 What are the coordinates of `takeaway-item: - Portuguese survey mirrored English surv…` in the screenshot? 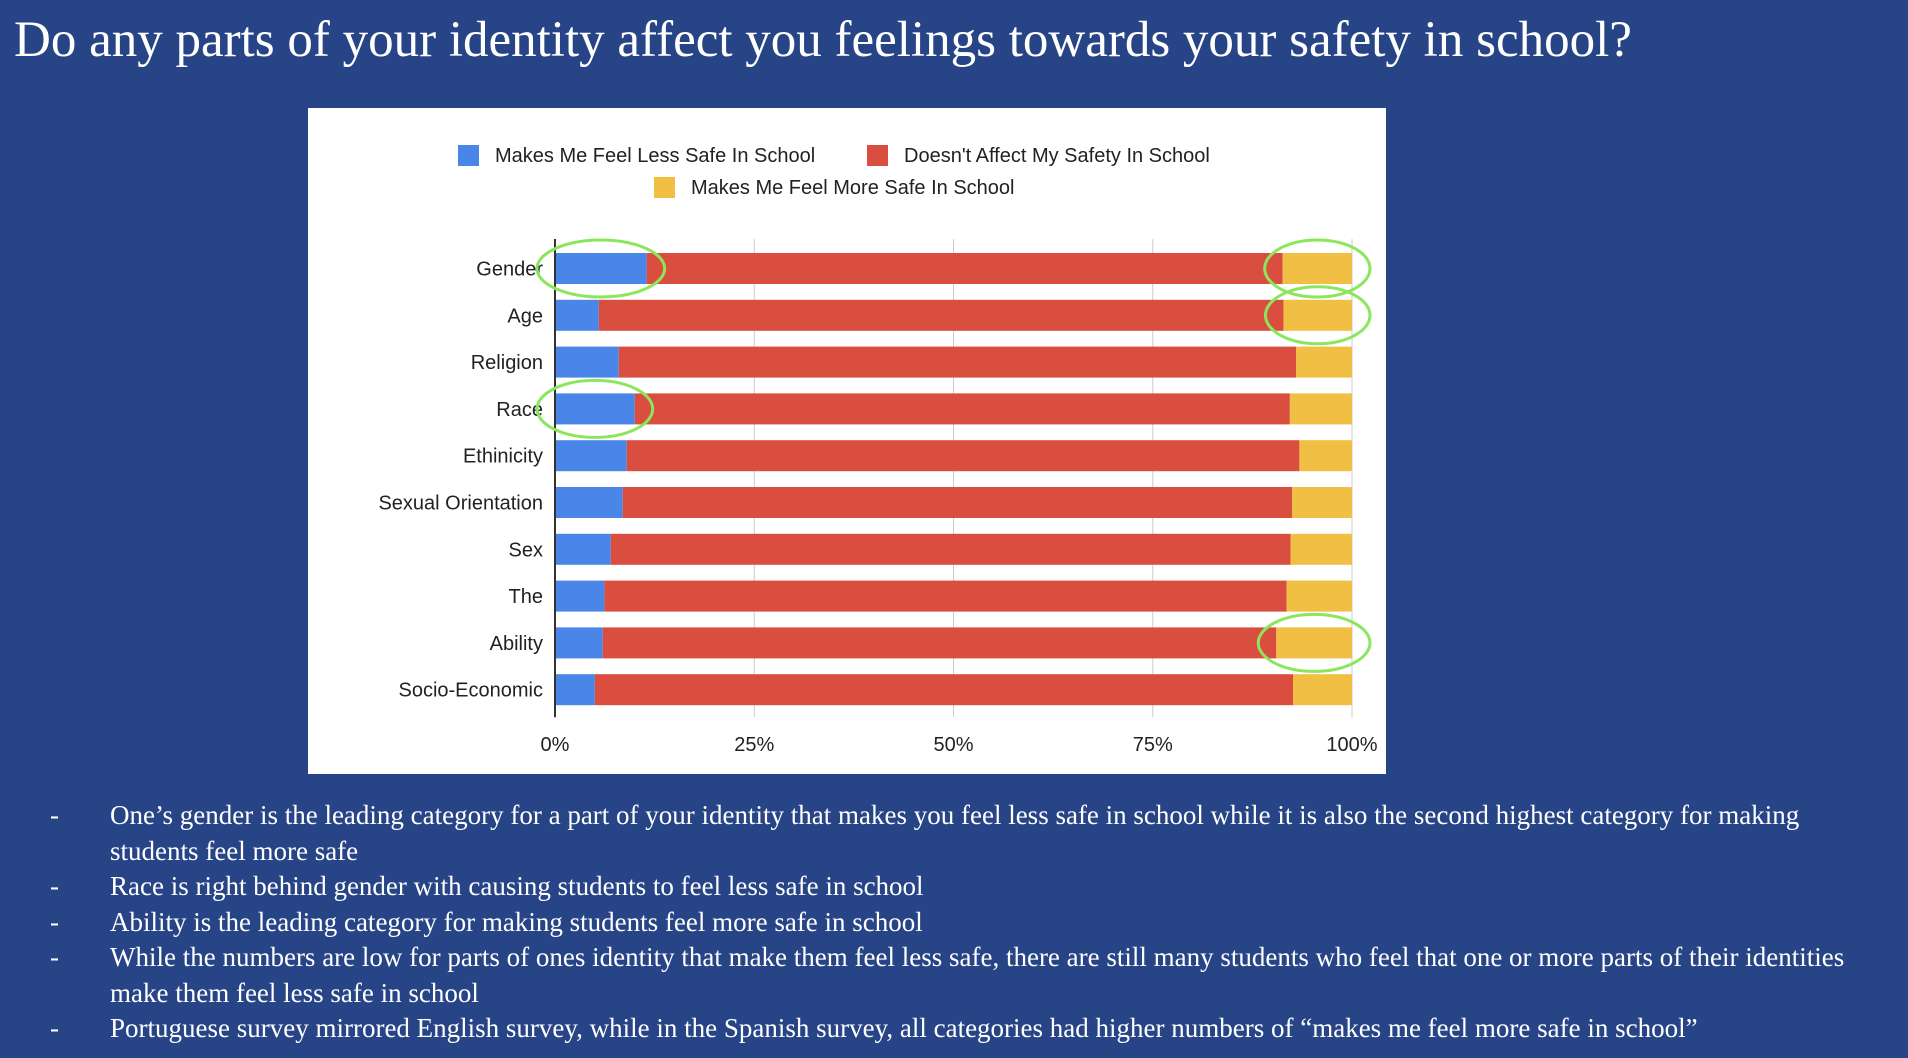 It's located at (970, 1029).